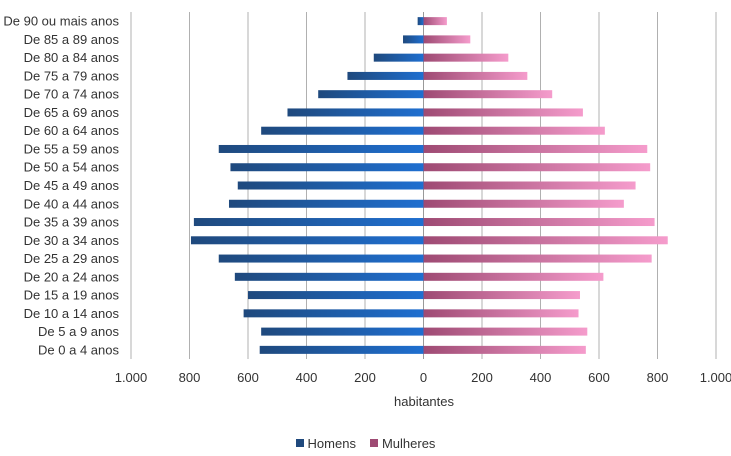 This screenshot has height=456, width=731. Describe the element at coordinates (72, 222) in the screenshot. I see `category-label: De 35 a 39 anos` at that location.